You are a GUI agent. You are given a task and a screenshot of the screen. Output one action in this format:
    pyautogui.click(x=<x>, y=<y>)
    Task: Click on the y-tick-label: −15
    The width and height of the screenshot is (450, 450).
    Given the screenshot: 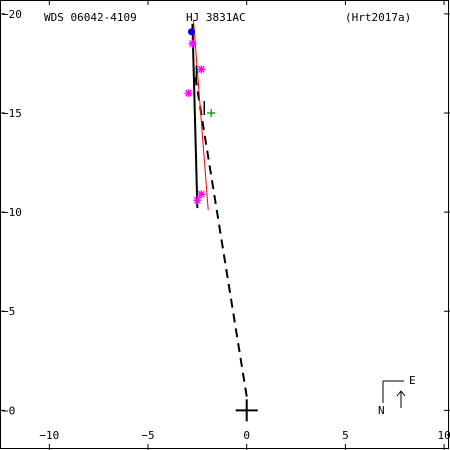 What is the action you would take?
    pyautogui.click(x=12, y=113)
    